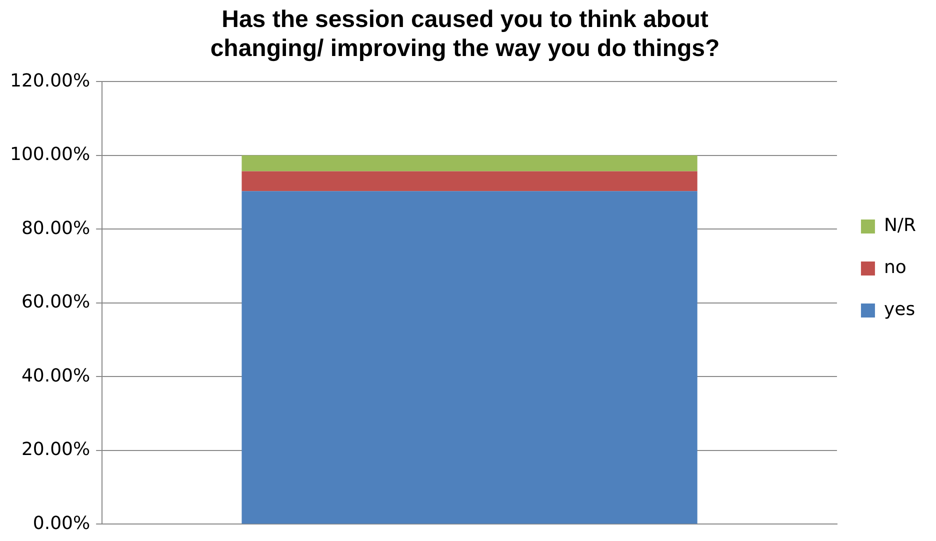  Describe the element at coordinates (55, 302) in the screenshot. I see `y-tick-label: 60.00%` at that location.